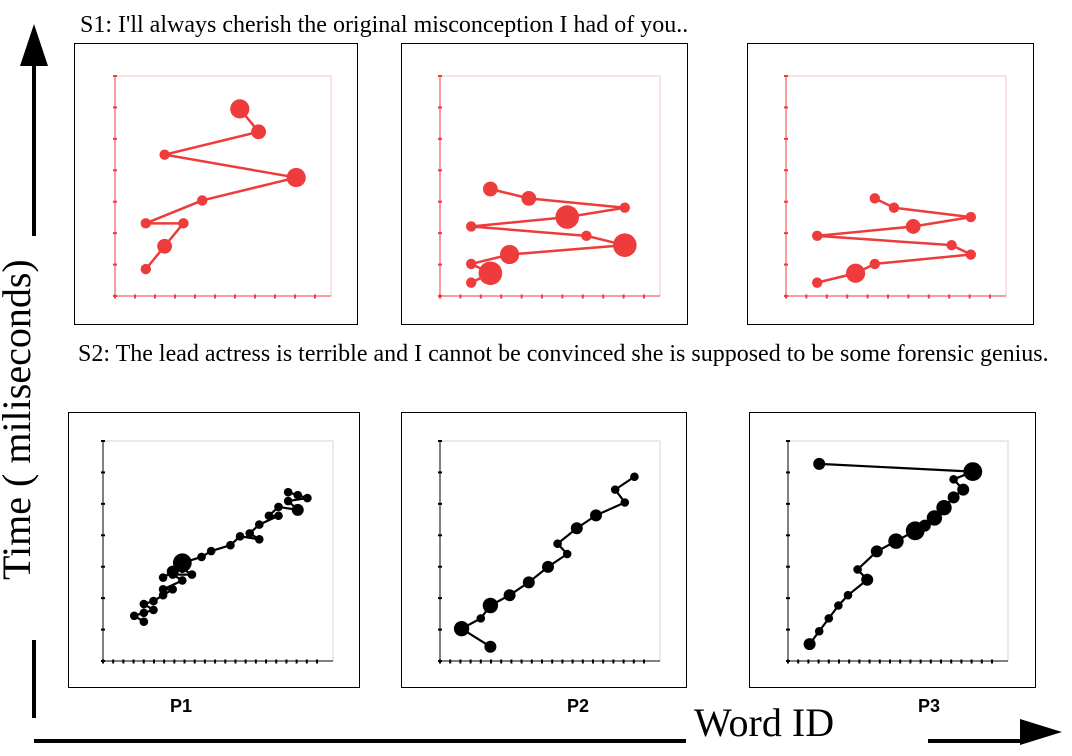 Image resolution: width=1072 pixels, height=756 pixels. I want to click on x-arrow-head, so click(1041, 732).